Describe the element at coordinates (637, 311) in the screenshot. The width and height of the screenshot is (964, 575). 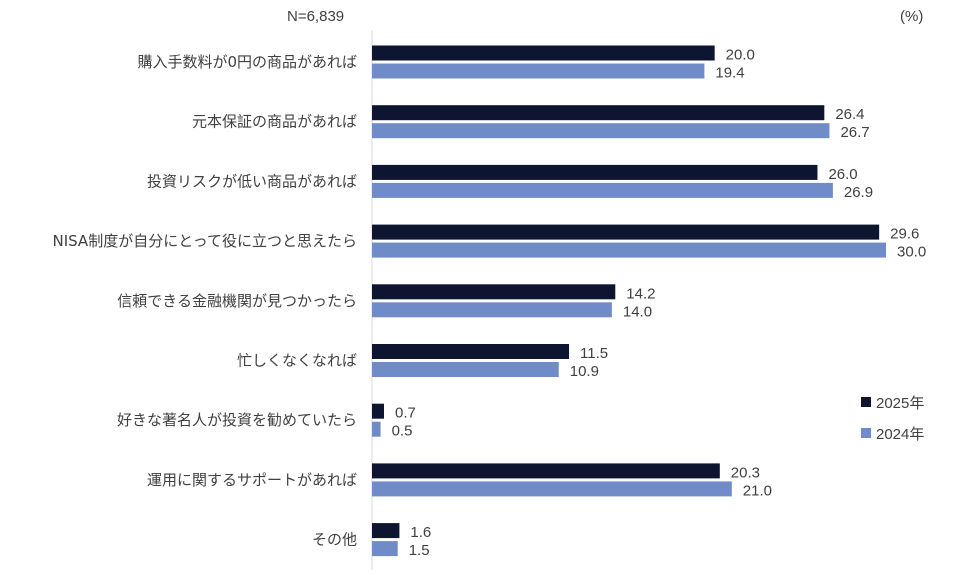
I see `value-label: 14.0` at that location.